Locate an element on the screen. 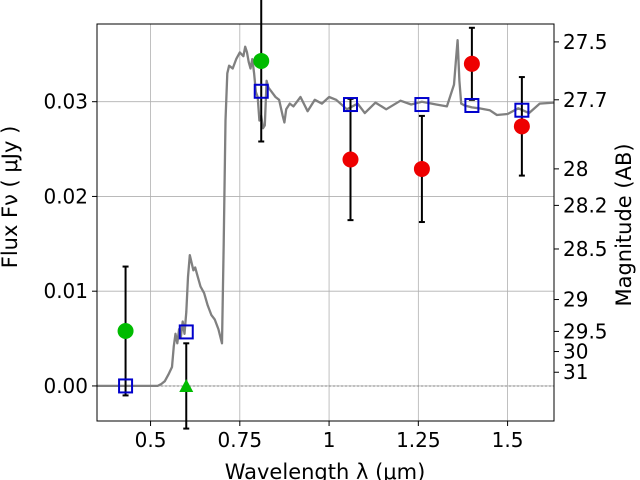  y-tick-label: 0.01 is located at coordinates (65, 291).